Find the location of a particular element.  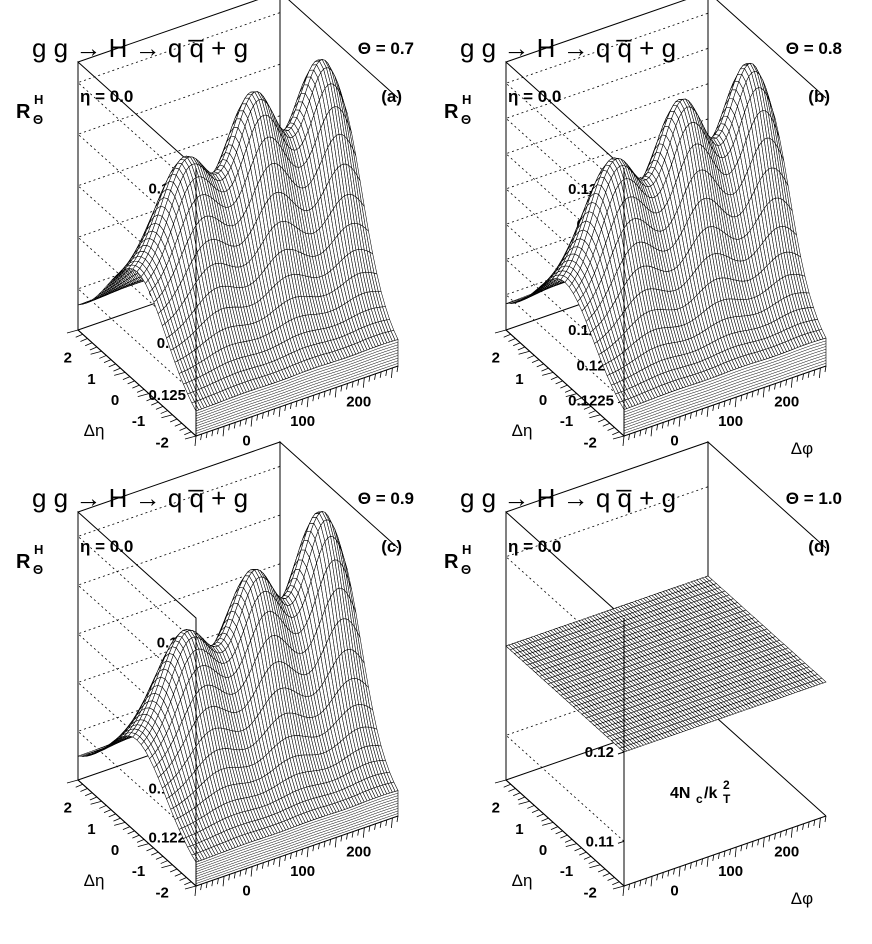

dphi-tick-label: 200 is located at coordinates (358, 402).